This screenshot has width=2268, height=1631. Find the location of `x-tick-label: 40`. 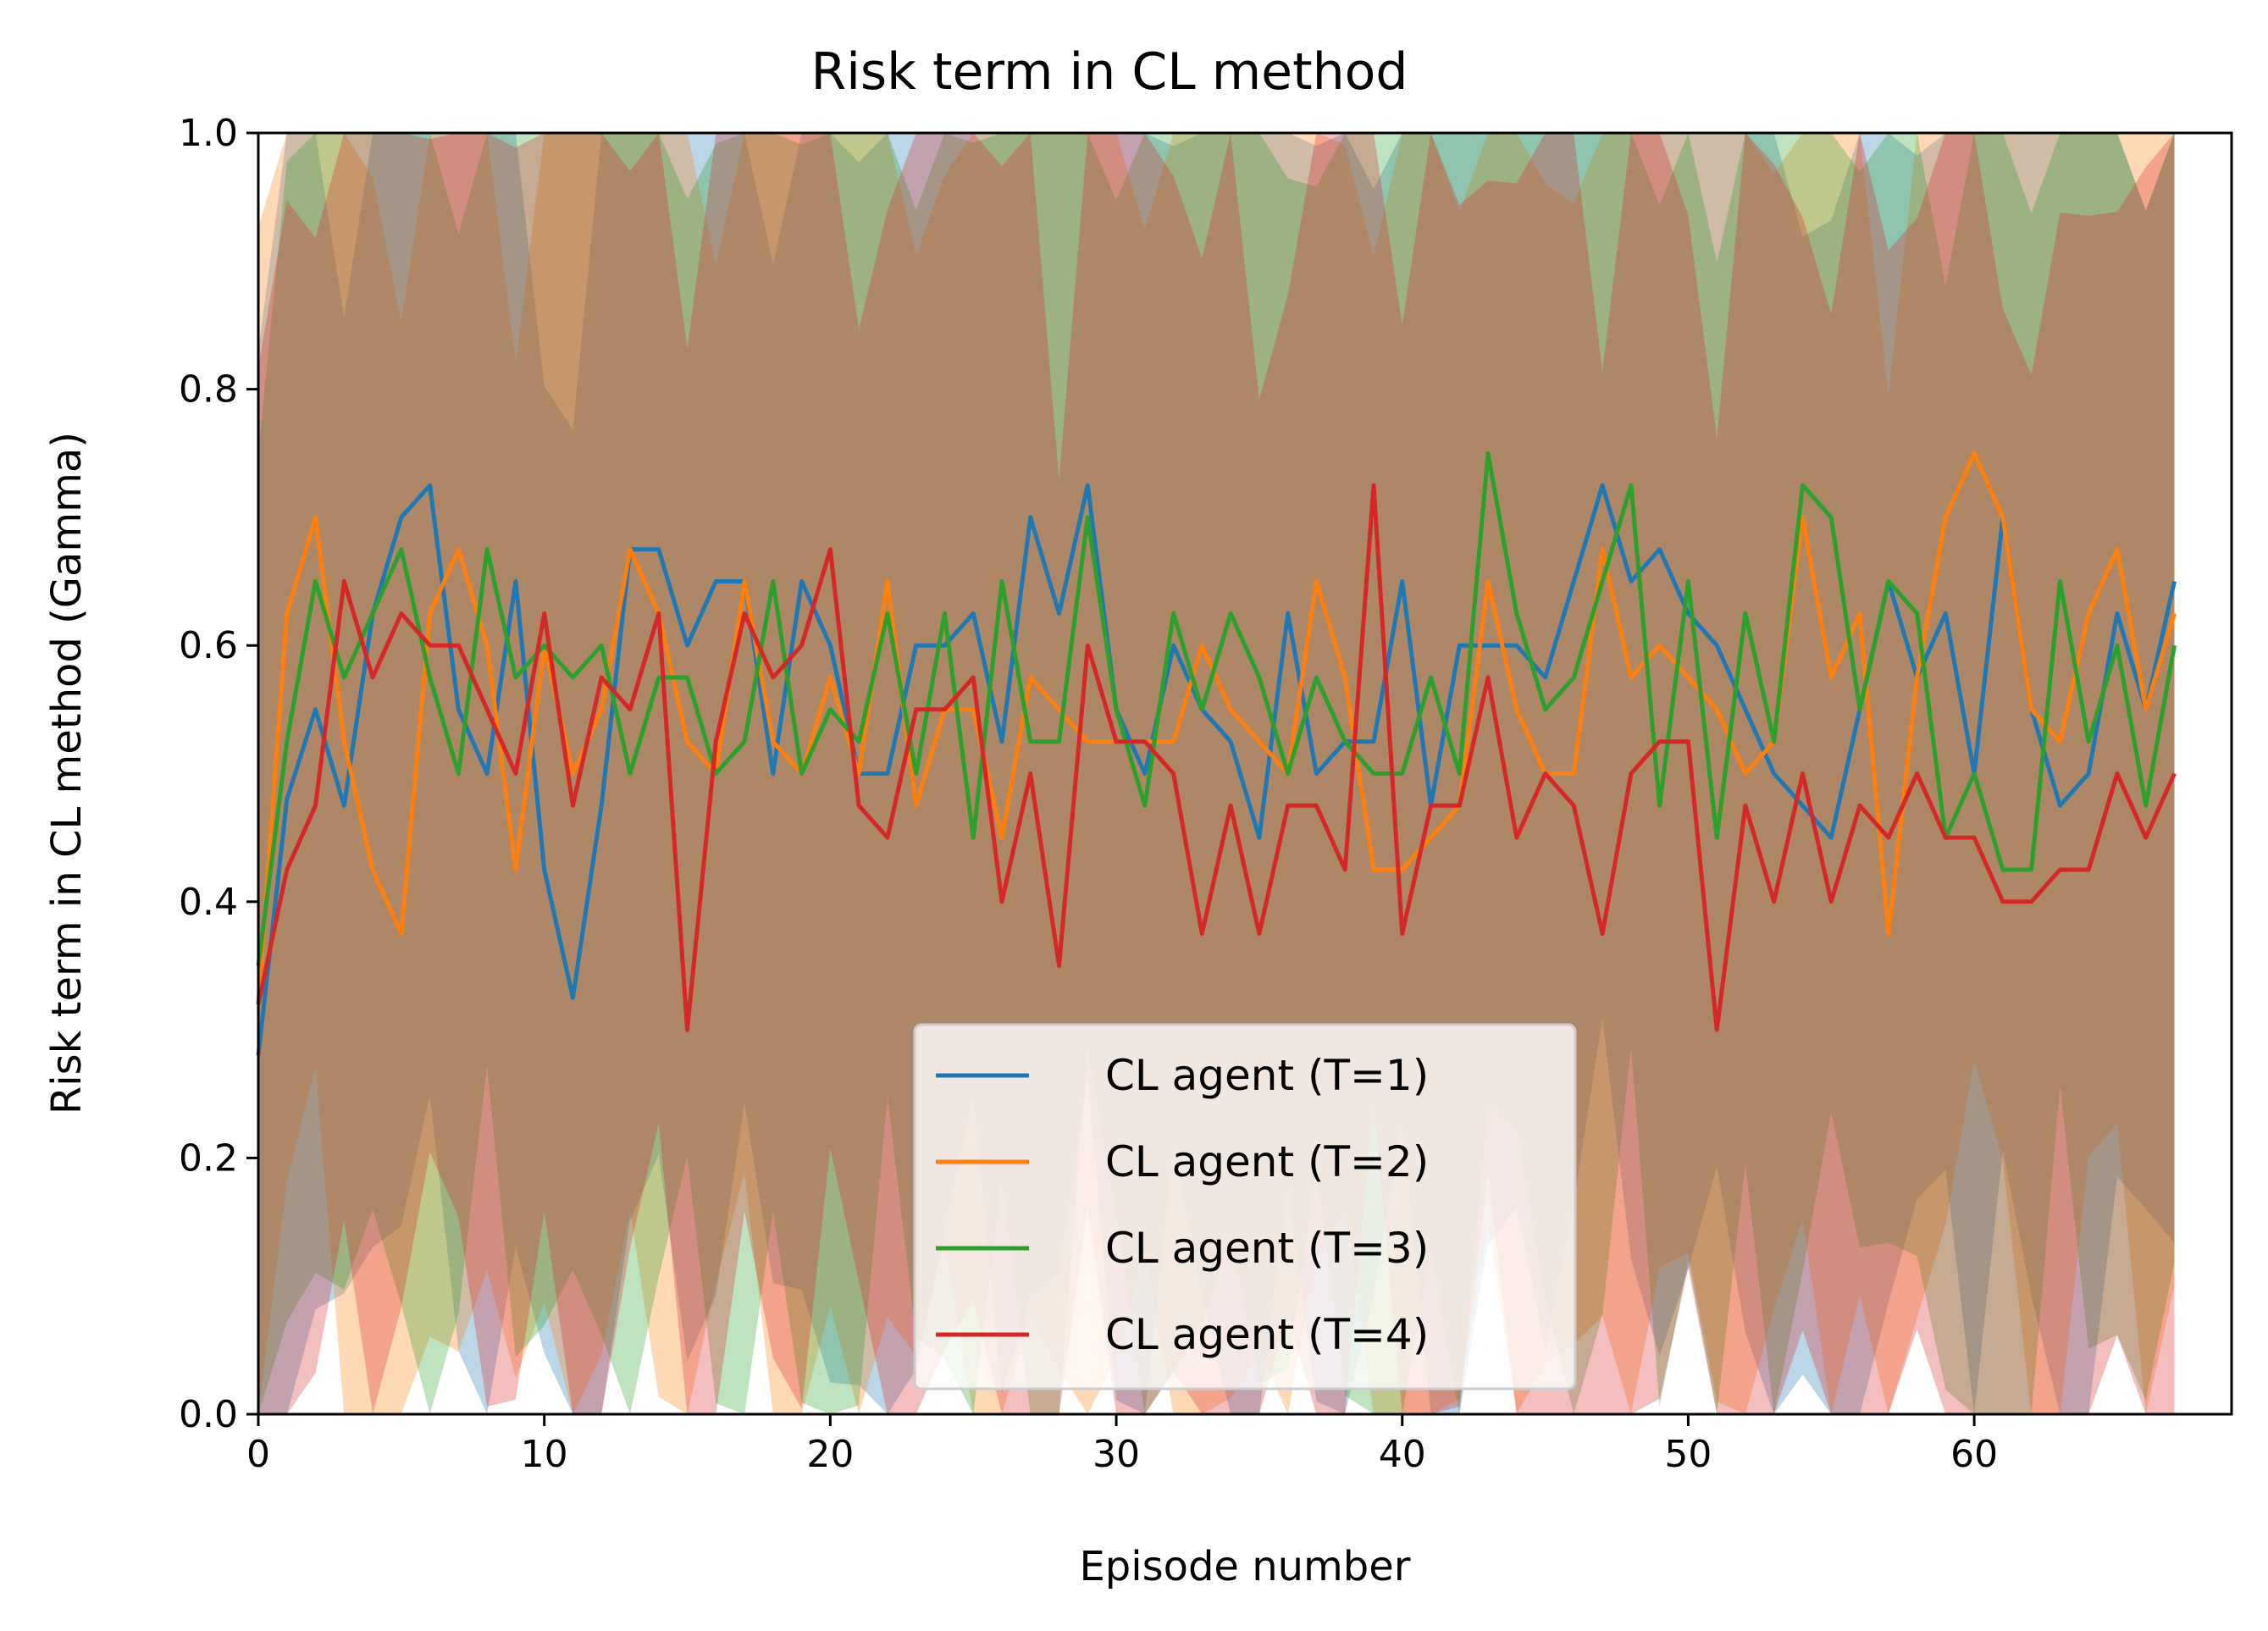

x-tick-label: 40 is located at coordinates (1403, 1455).